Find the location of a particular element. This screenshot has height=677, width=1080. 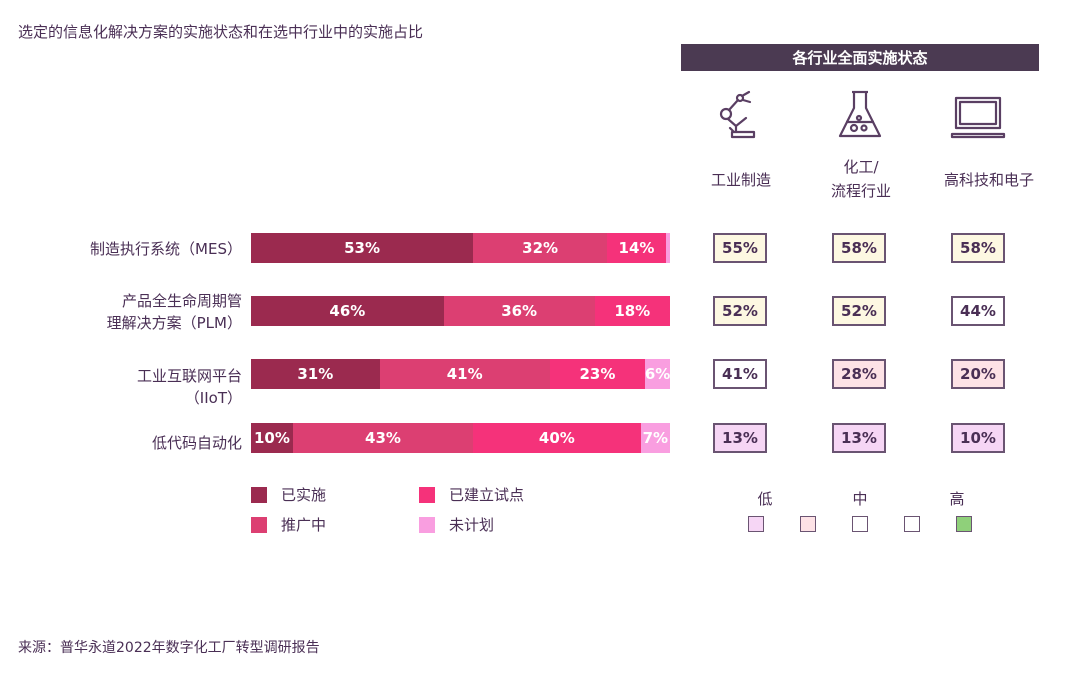

bar-row: 10% 43% 40% 7% is located at coordinates (460, 438).